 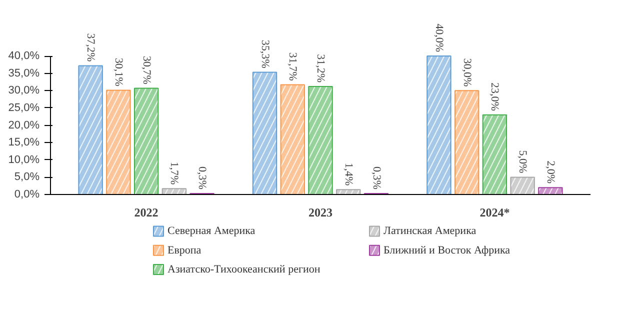 I want to click on data-label: 37,2%, so click(x=90, y=47).